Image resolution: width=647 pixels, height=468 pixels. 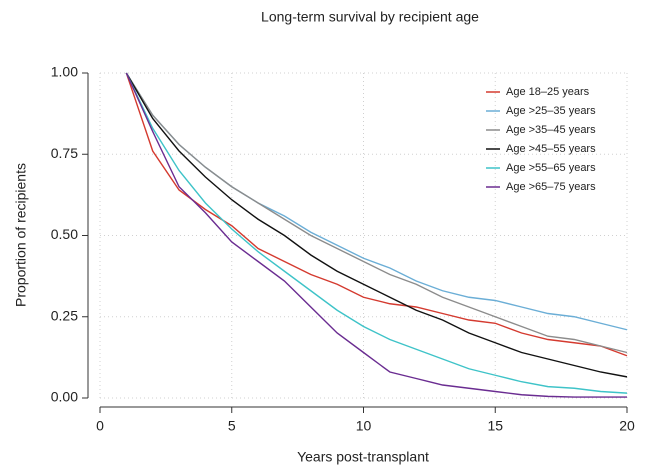 What do you see at coordinates (64, 397) in the screenshot?
I see `y-tick-label: 0.00` at bounding box center [64, 397].